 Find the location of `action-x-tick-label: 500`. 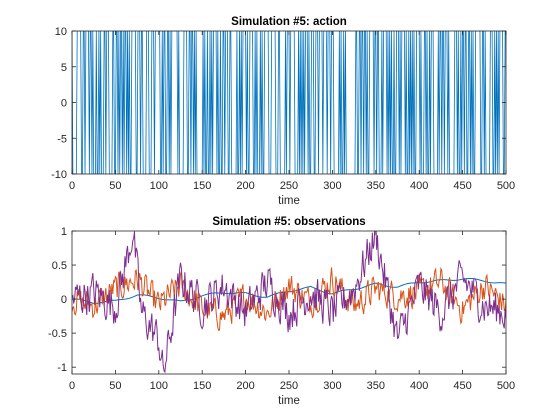

action-x-tick-label: 500 is located at coordinates (506, 186).